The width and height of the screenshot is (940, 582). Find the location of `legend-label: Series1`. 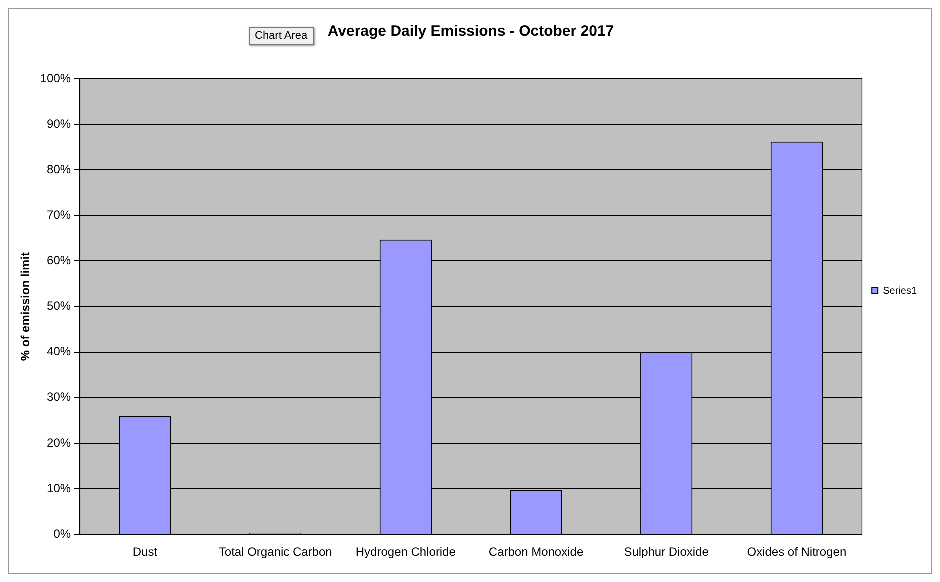

legend-label: Series1 is located at coordinates (900, 291).